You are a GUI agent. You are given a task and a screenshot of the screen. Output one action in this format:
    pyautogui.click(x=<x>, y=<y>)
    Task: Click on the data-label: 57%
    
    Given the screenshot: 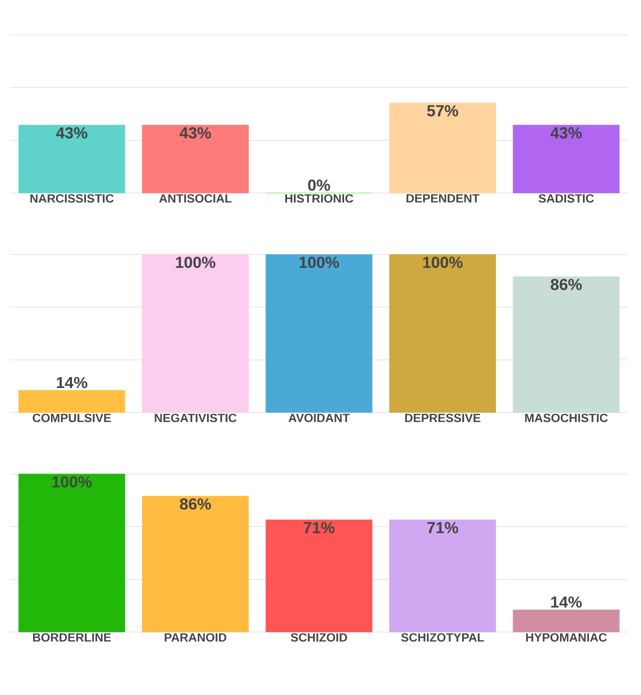 What is the action you would take?
    pyautogui.click(x=442, y=110)
    